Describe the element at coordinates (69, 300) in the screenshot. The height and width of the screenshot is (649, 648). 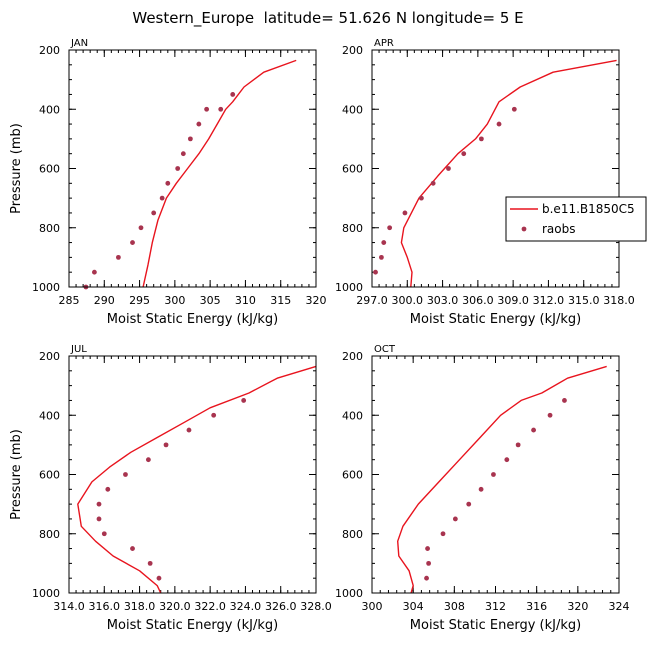
I see `x-tick-label: 285` at that location.